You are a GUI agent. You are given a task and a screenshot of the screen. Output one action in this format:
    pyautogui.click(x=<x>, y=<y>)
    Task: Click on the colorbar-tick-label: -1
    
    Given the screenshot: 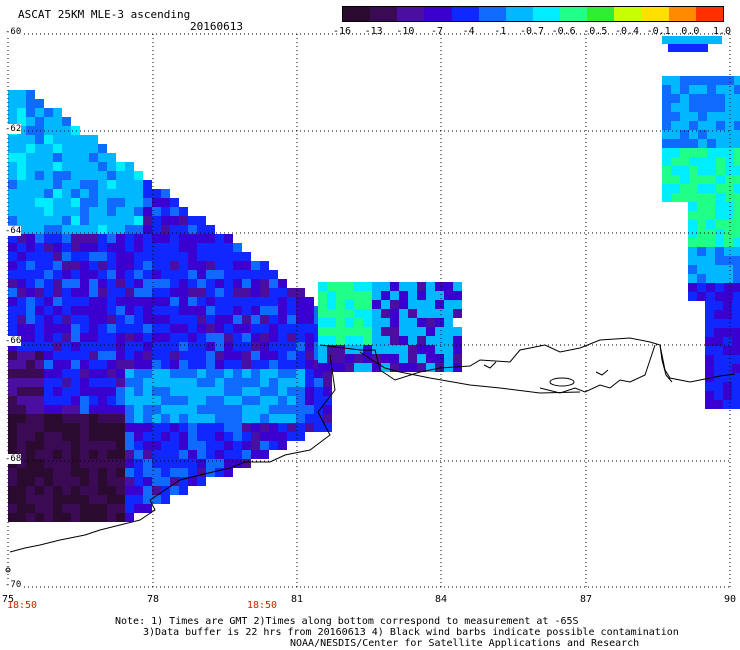 What is the action you would take?
    pyautogui.click(x=500, y=31)
    